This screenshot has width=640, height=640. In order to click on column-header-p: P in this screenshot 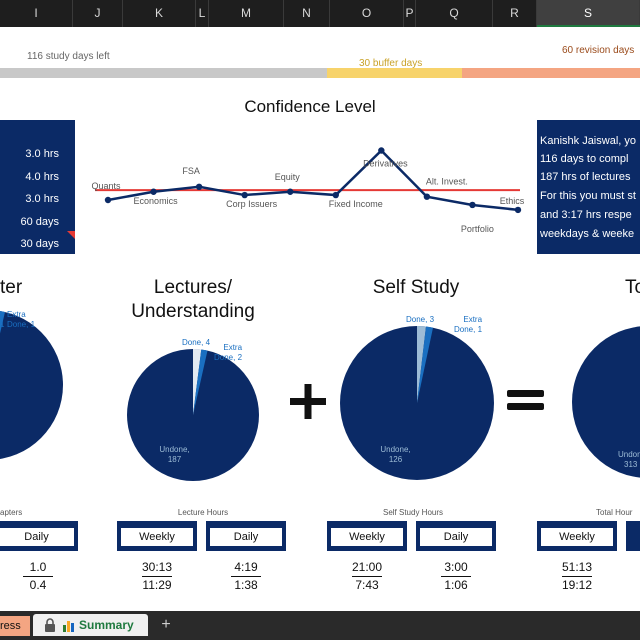, I will do `click(410, 13)`.